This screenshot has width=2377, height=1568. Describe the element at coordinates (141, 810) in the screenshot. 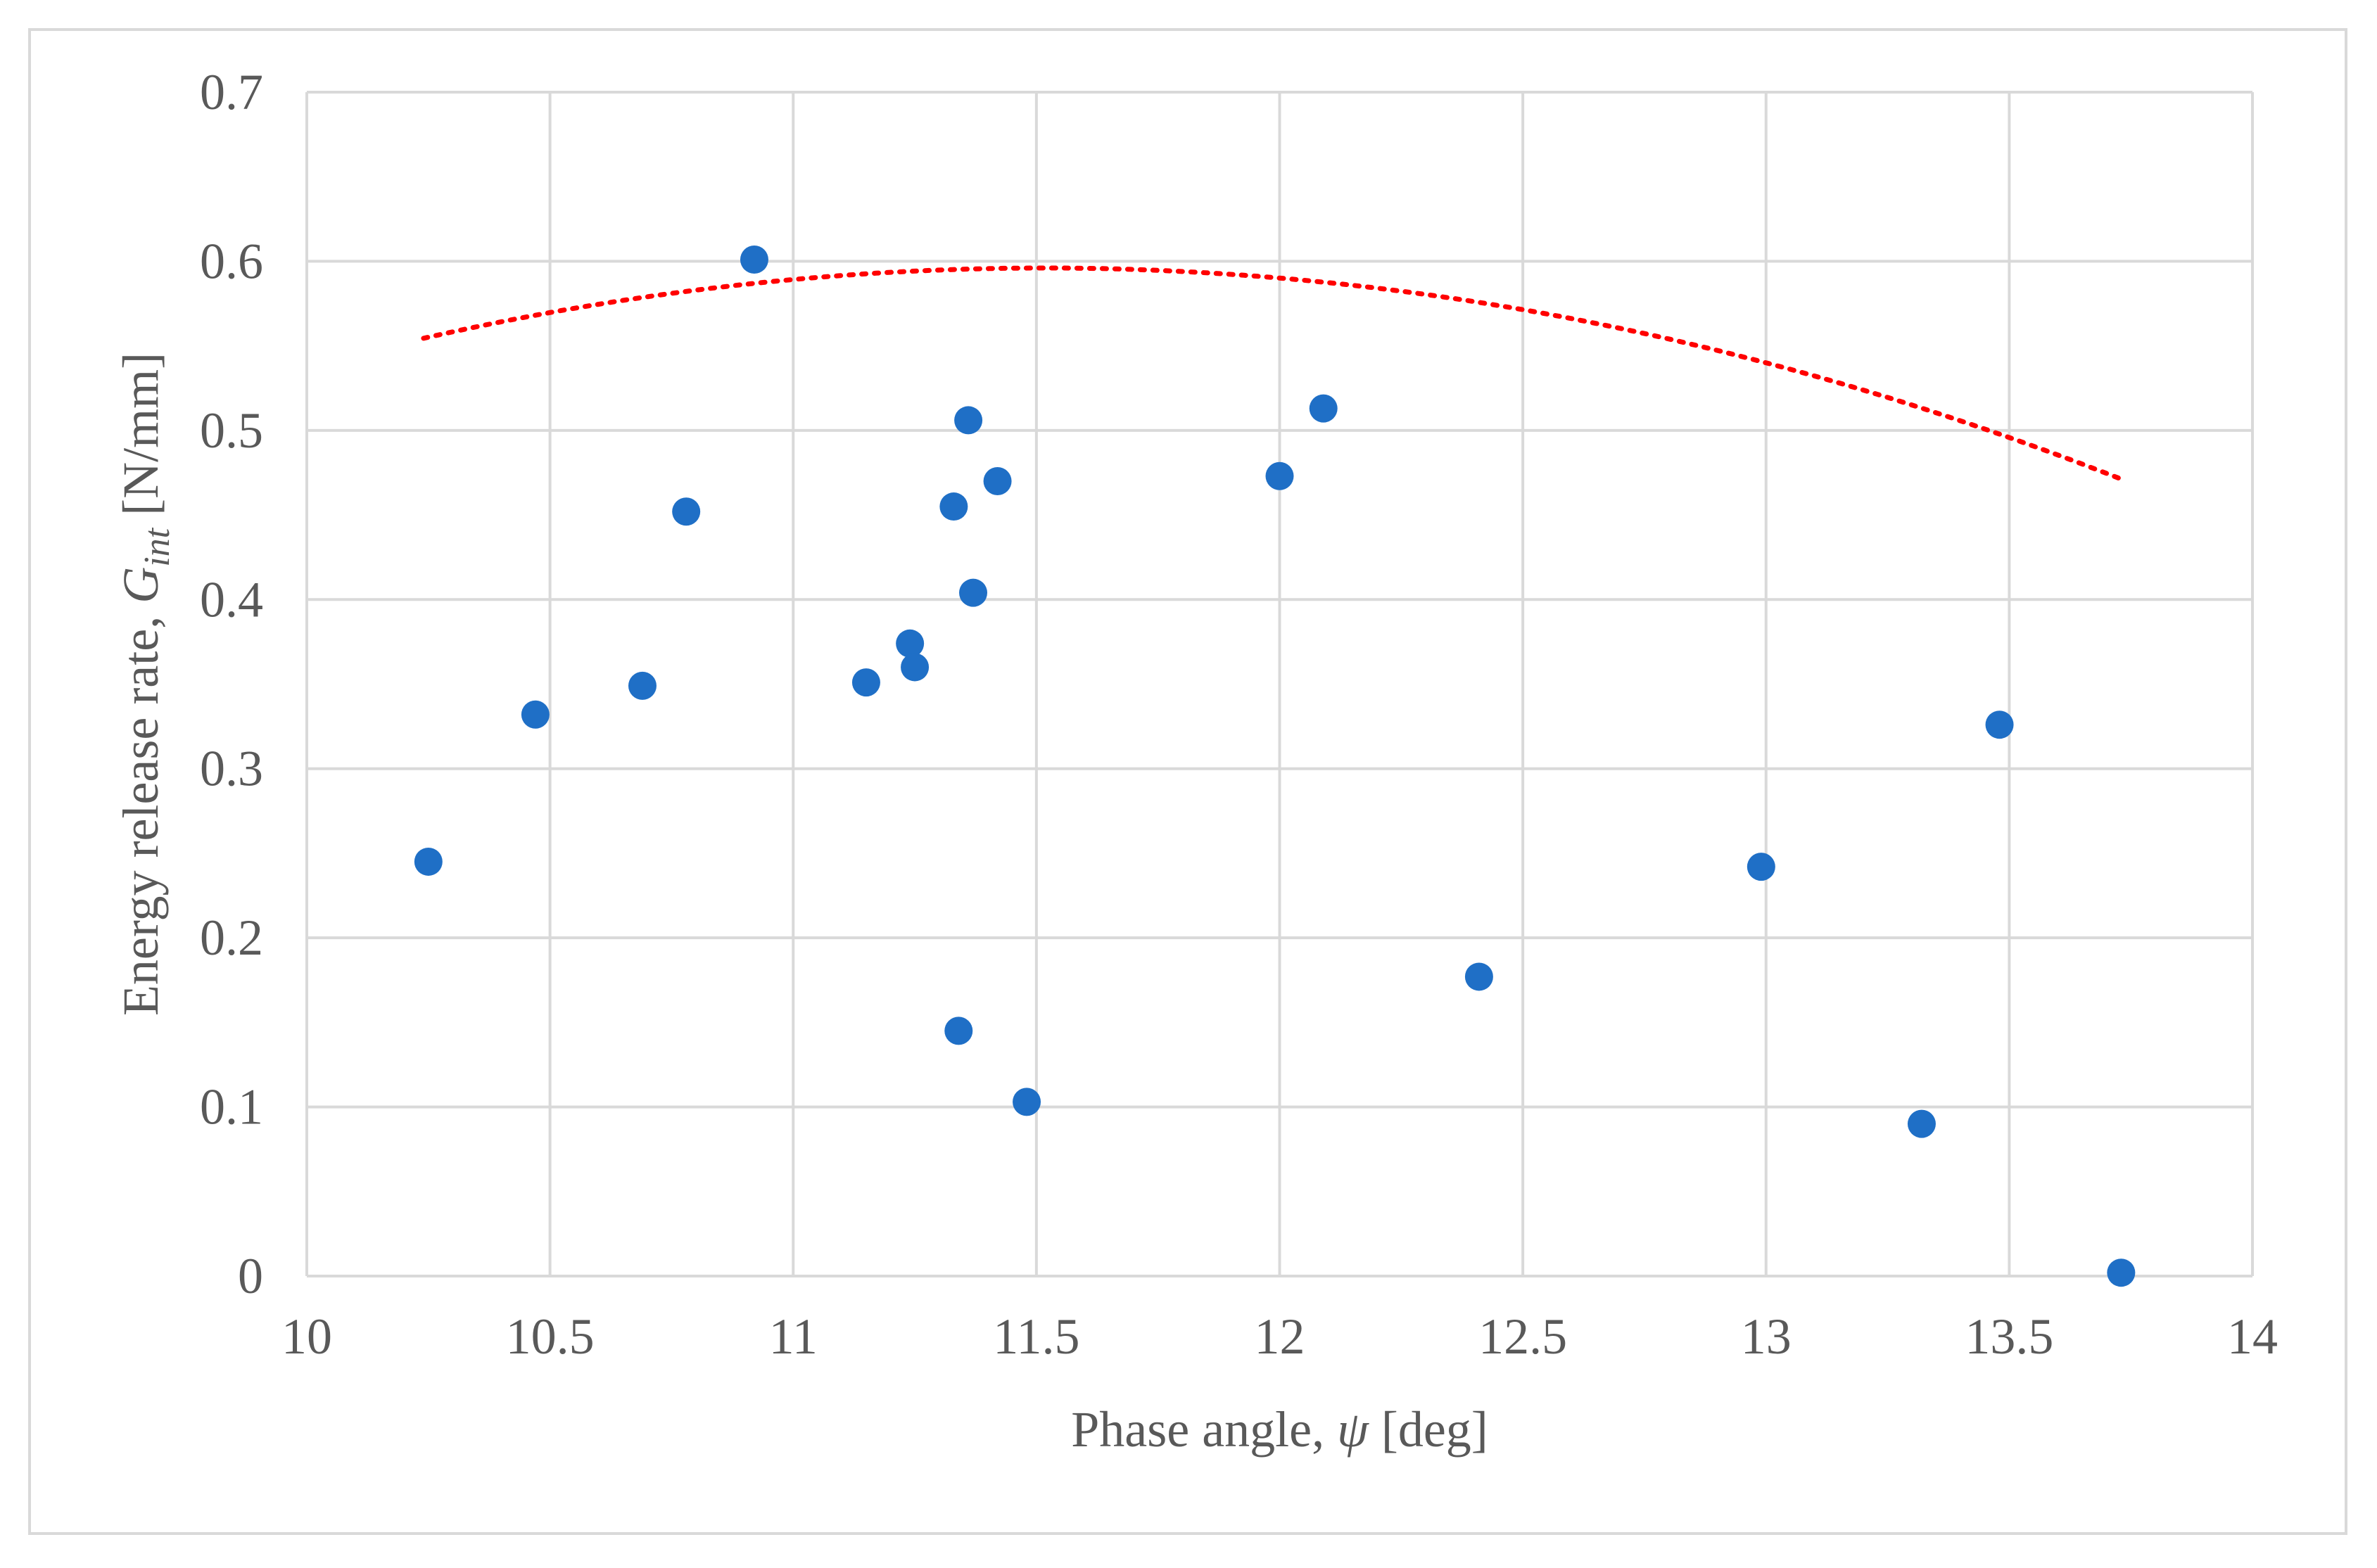

I see `y-axis-title-text: Energy release rate,` at that location.